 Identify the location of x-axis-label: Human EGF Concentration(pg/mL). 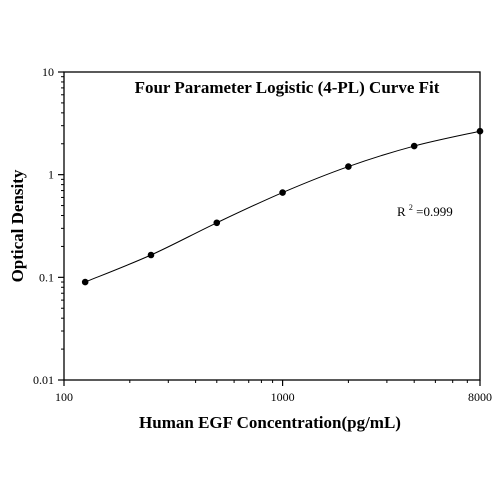
(270, 422).